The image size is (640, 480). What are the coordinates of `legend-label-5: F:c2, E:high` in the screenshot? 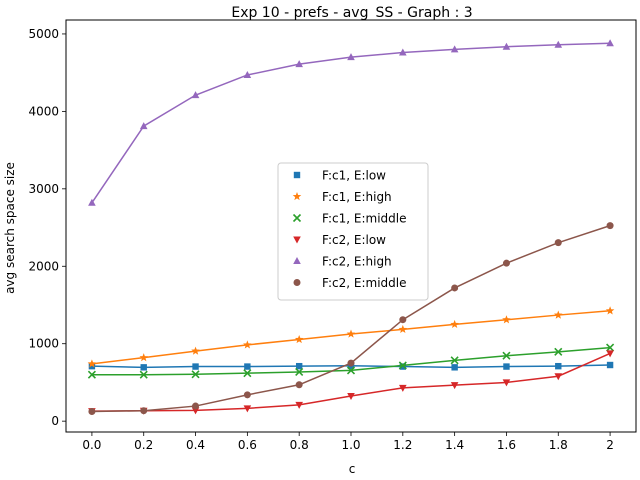 It's located at (357, 262).